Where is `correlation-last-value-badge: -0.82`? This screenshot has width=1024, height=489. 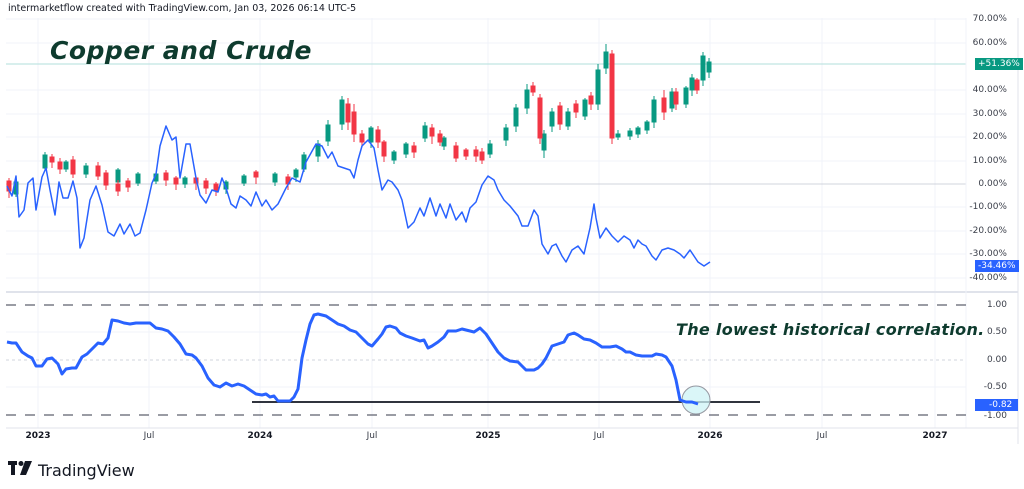
correlation-last-value-badge: -0.82 is located at coordinates (997, 405).